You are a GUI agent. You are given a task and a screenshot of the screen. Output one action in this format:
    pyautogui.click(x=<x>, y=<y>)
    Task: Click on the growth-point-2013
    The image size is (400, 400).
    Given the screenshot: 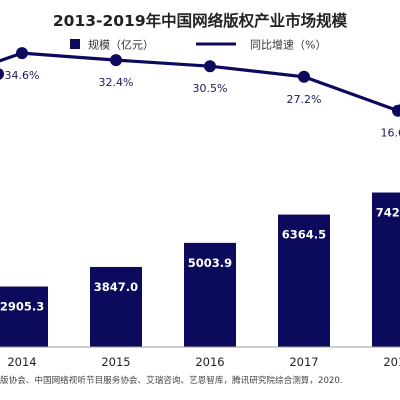 What is the action you would take?
    pyautogui.click(x=2, y=74)
    